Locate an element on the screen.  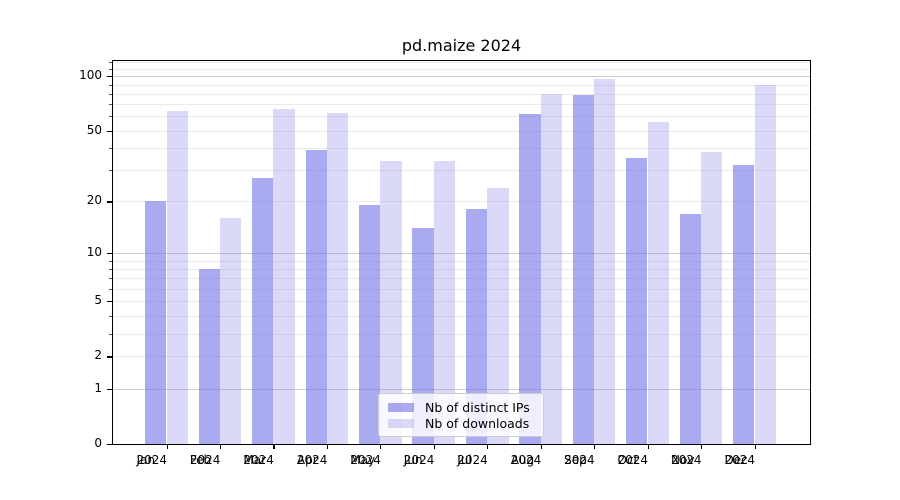
x-tick-label-line: Nov is located at coordinates (683, 460).